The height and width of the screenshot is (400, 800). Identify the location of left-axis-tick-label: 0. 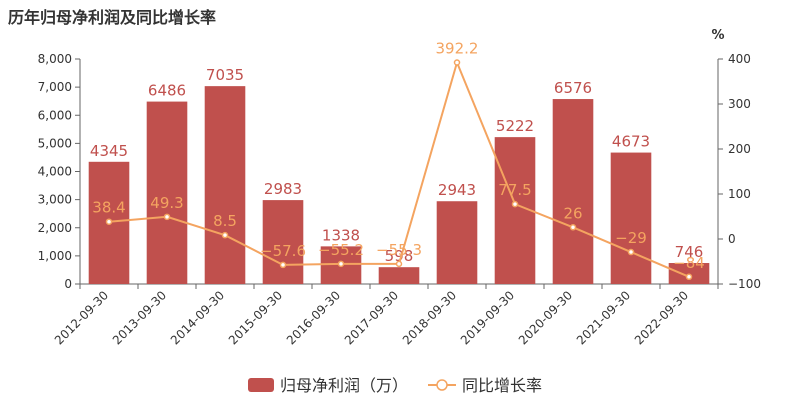
(68, 284).